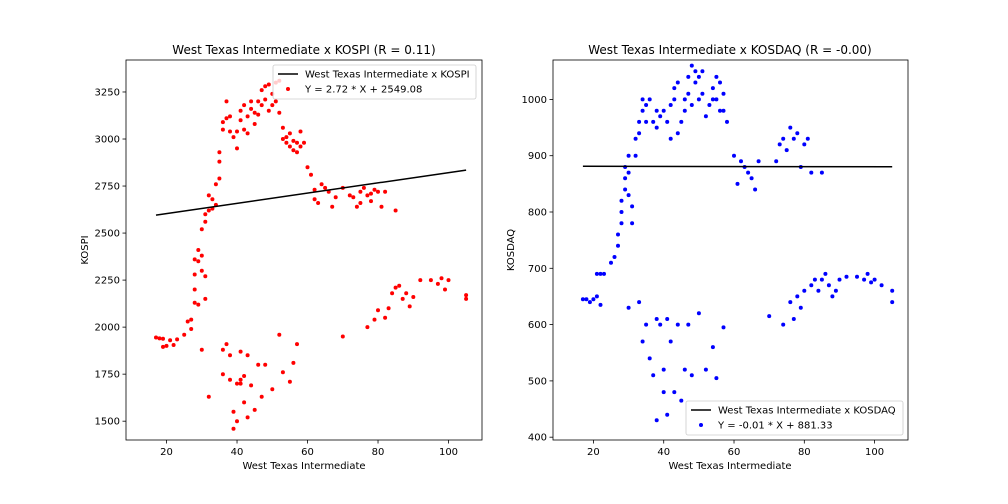  What do you see at coordinates (874, 452) in the screenshot?
I see `kosdaq-x-tick-label: 100` at bounding box center [874, 452].